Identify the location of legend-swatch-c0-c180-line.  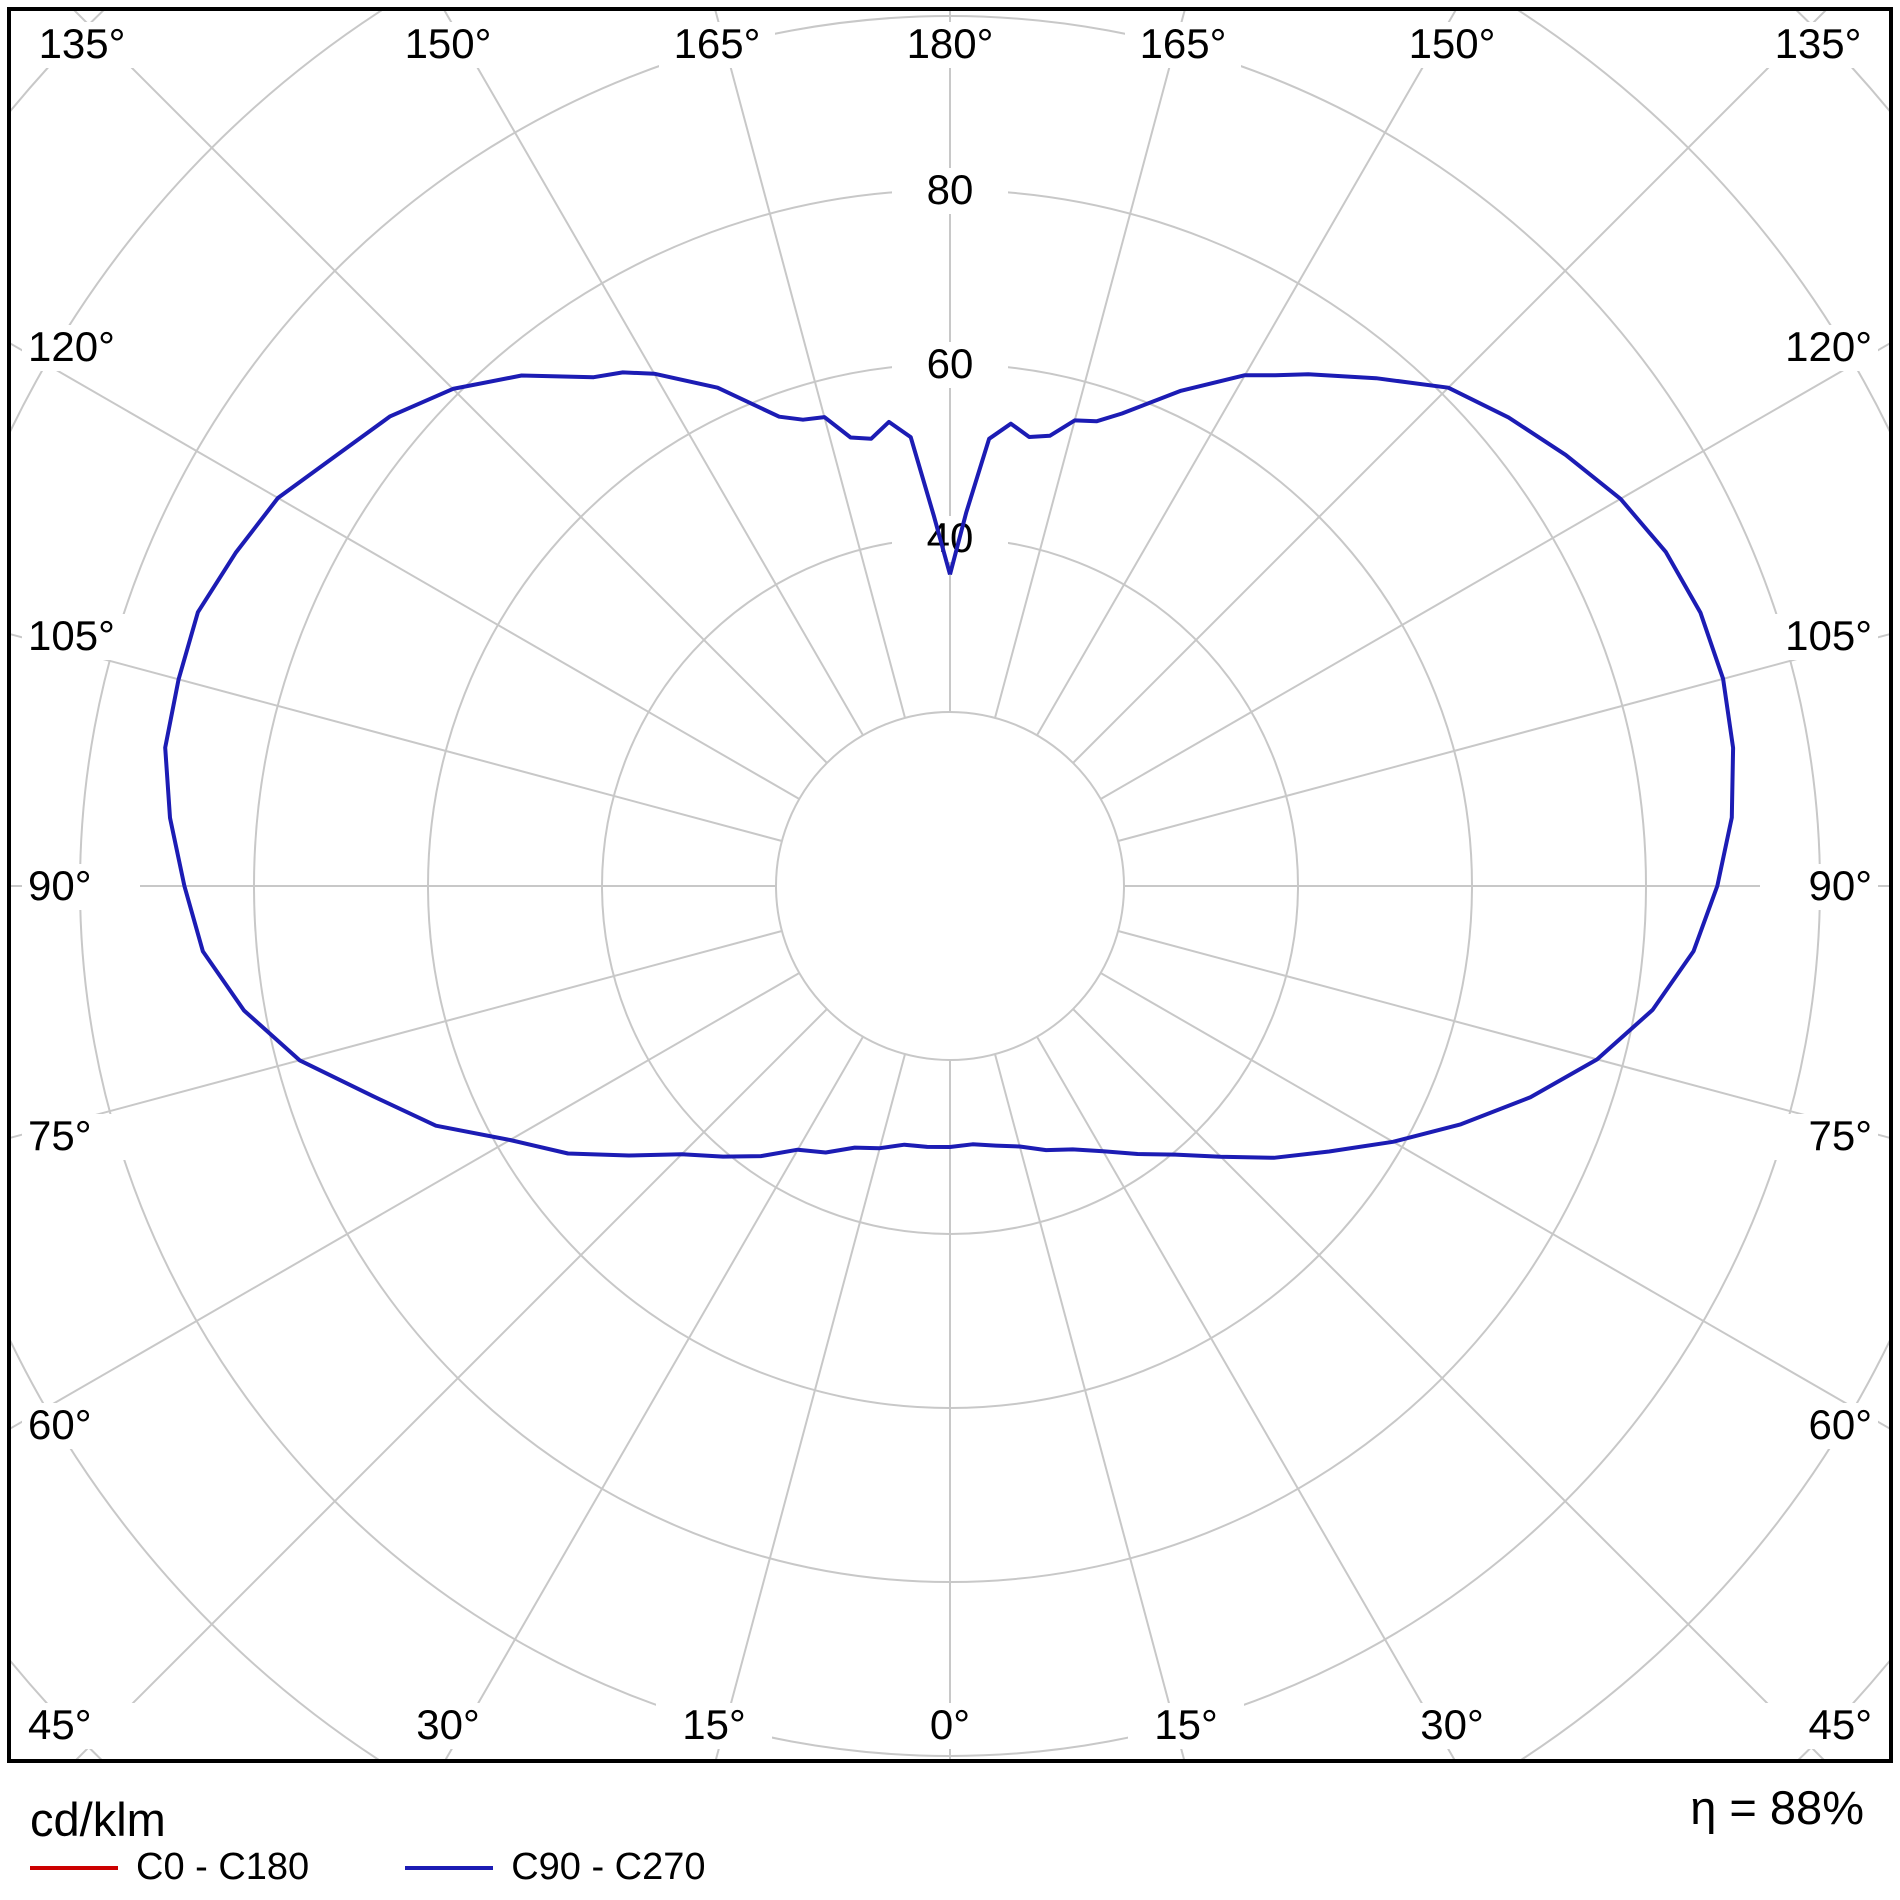
(74, 1867).